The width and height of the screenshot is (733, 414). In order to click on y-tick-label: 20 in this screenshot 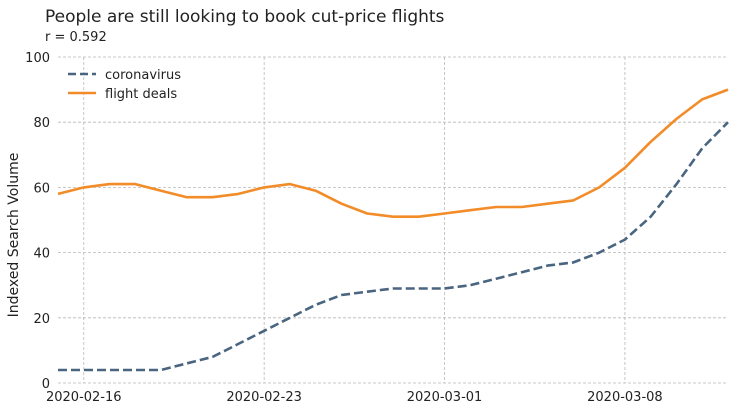, I will do `click(41, 319)`.